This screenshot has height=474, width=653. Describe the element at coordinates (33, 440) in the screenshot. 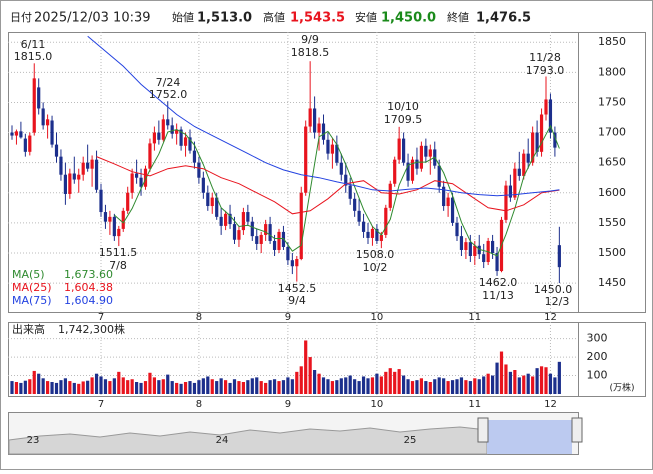

I see `navigator-label: 23` at that location.